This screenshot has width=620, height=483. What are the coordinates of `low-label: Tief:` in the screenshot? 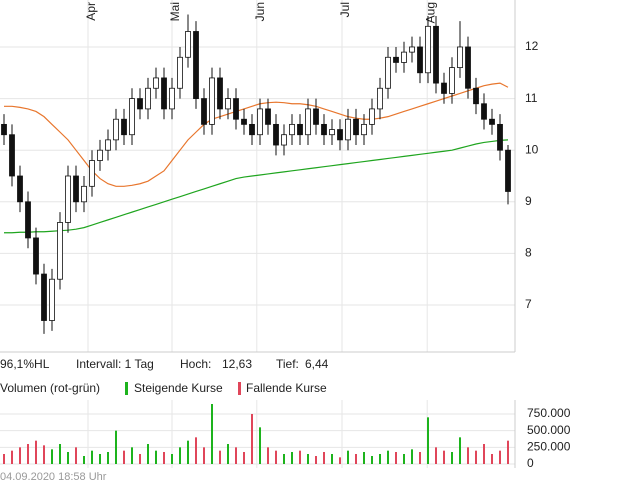 It's located at (287, 364).